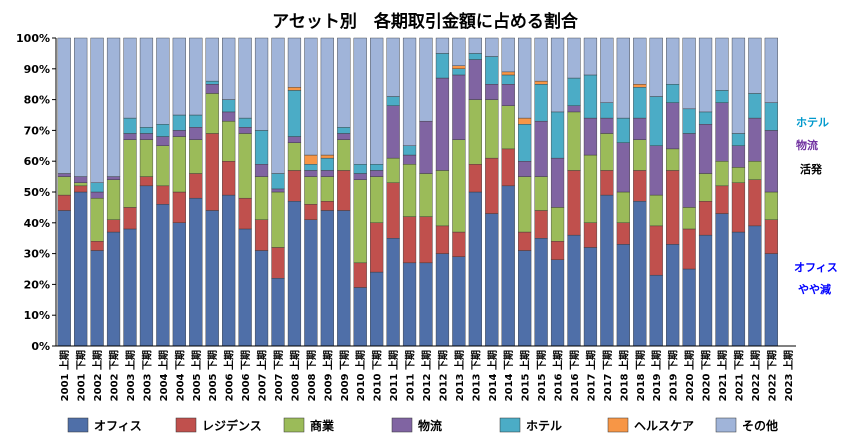  What do you see at coordinates (816, 267) in the screenshot?
I see `annotation-label: オフィス` at bounding box center [816, 267].